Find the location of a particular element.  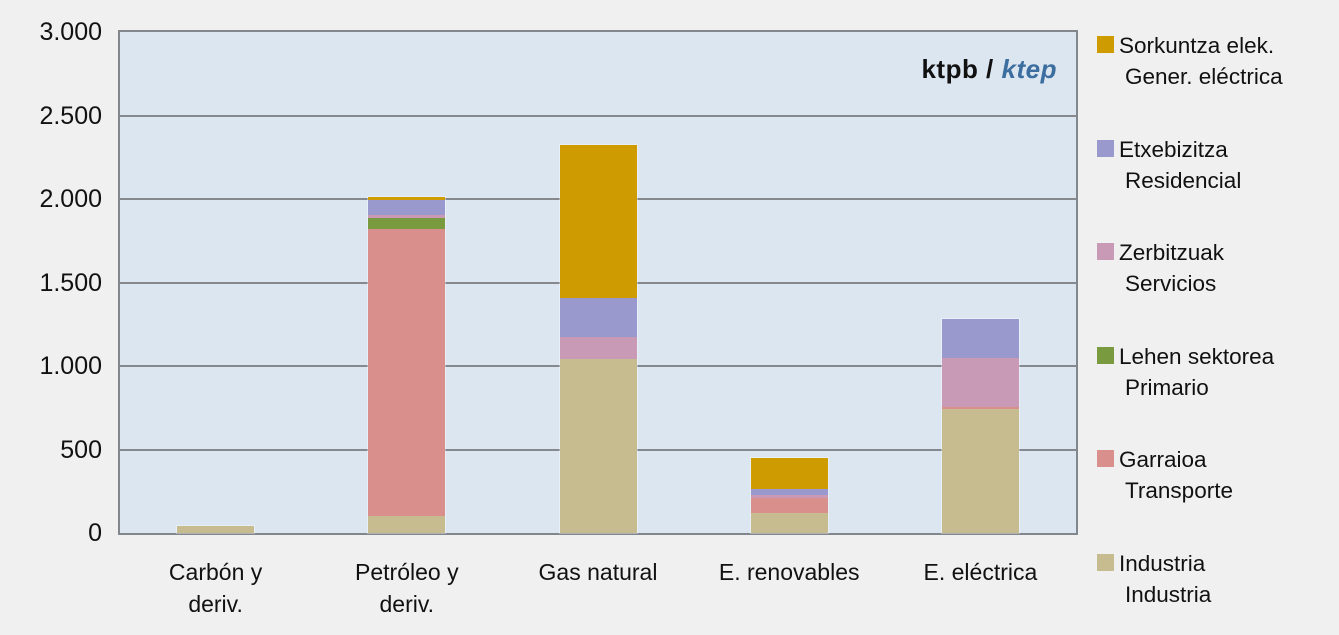

x-label-line: E. renovables is located at coordinates (789, 572).